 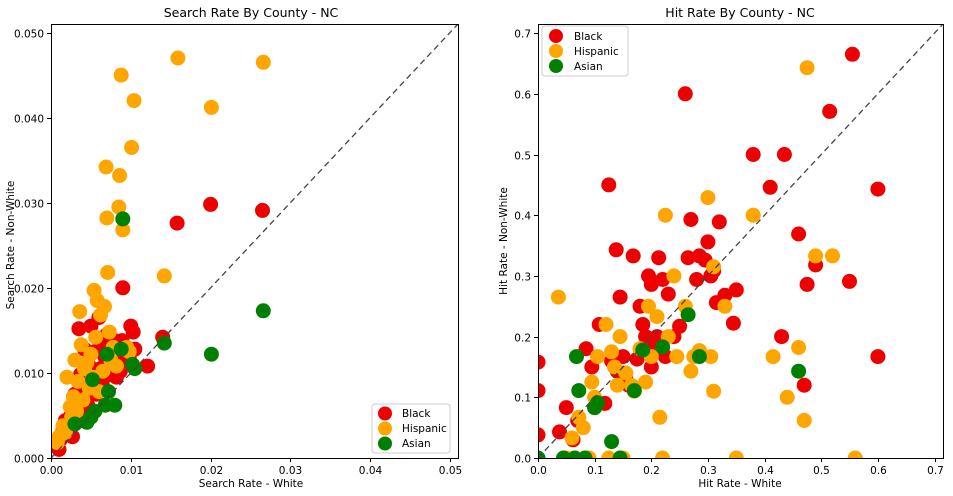 I want to click on y-tick-label: 0.4, so click(x=522, y=217).